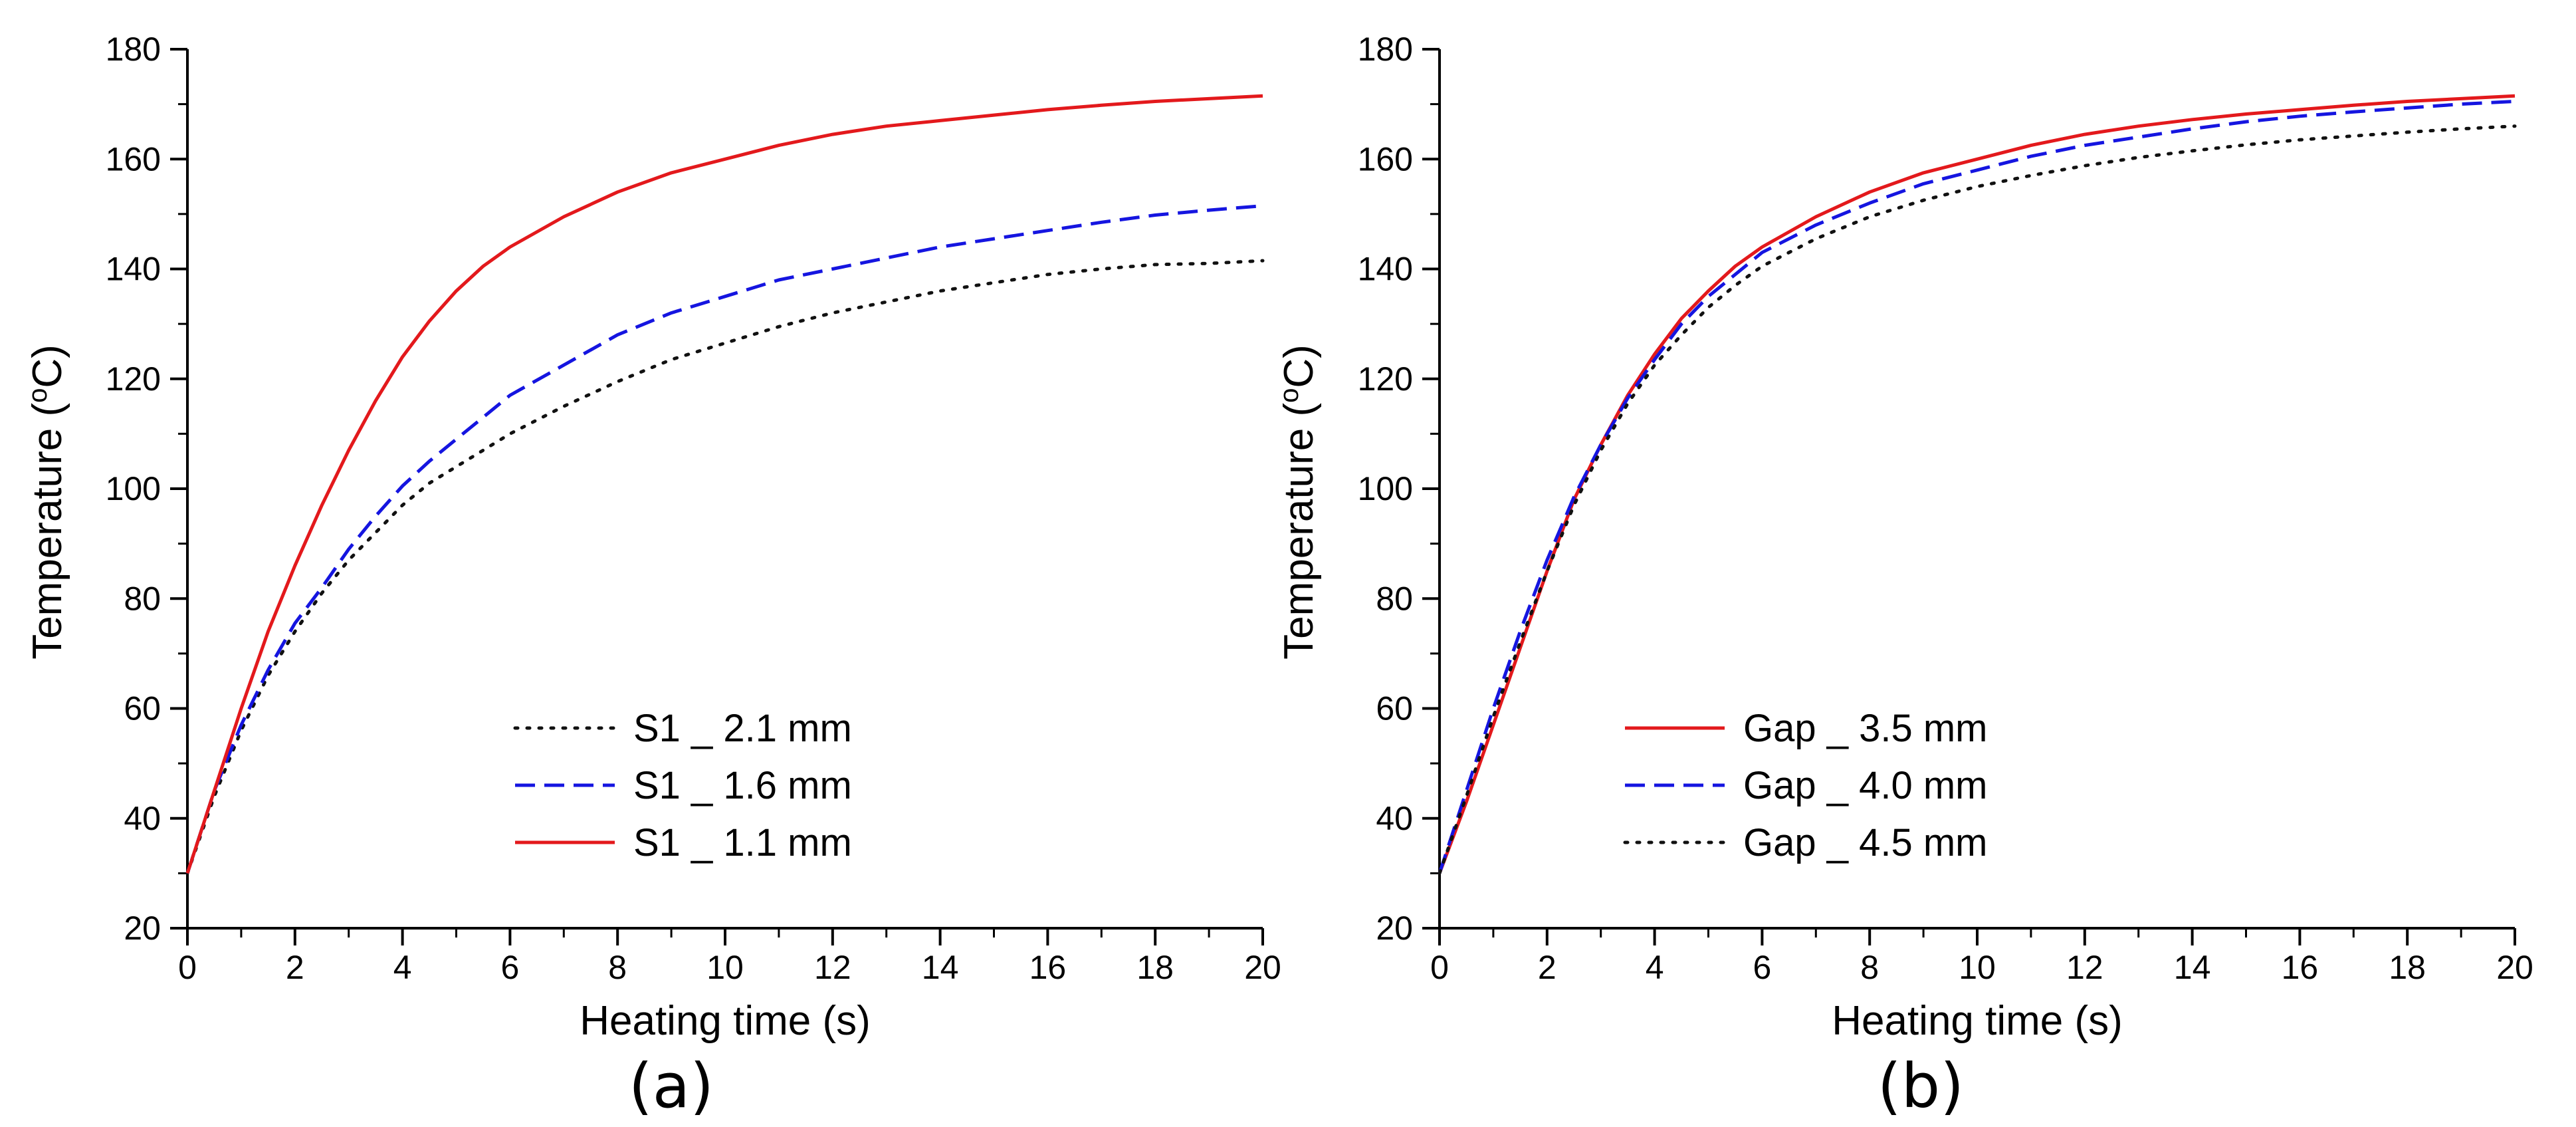 This screenshot has width=2576, height=1127. Describe the element at coordinates (742, 785) in the screenshot. I see `legend-label-2: S1 _ 1.6 mm` at that location.